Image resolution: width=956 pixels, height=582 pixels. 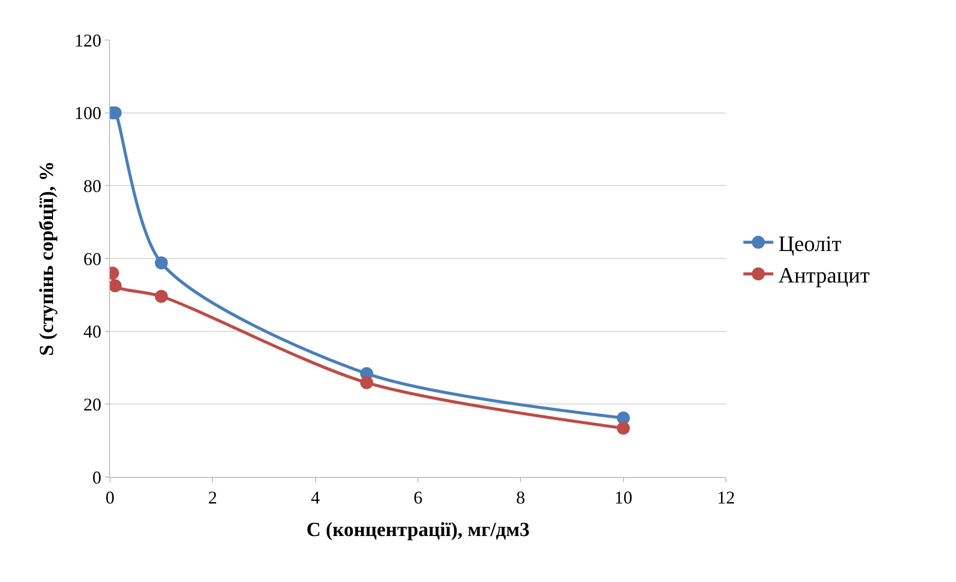 I want to click on x-tick-label: 0, so click(x=110, y=498).